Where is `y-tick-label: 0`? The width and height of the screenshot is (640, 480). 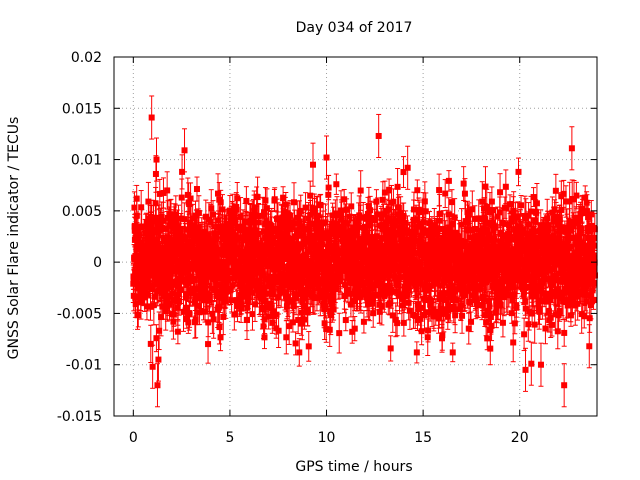
y-tick-label: 0 is located at coordinates (97, 263).